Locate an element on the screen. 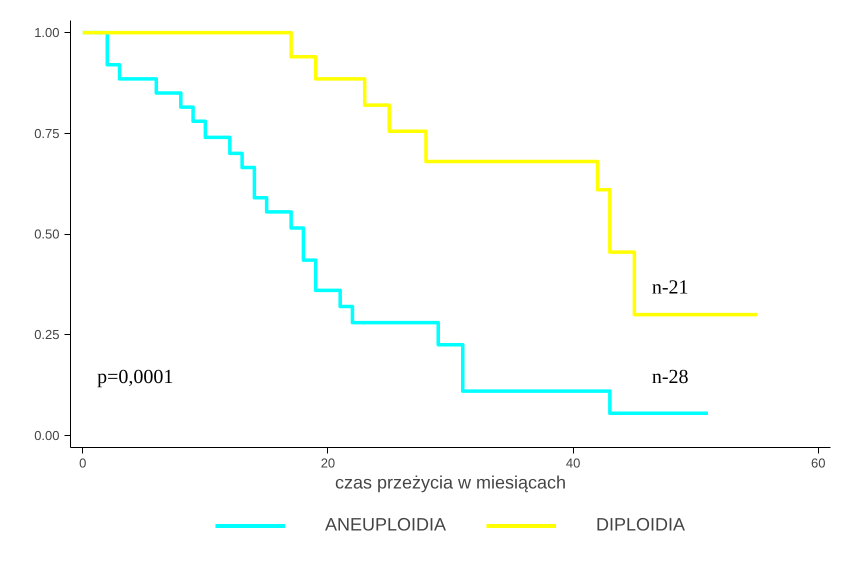  x-tick-label: 0 is located at coordinates (82, 463).